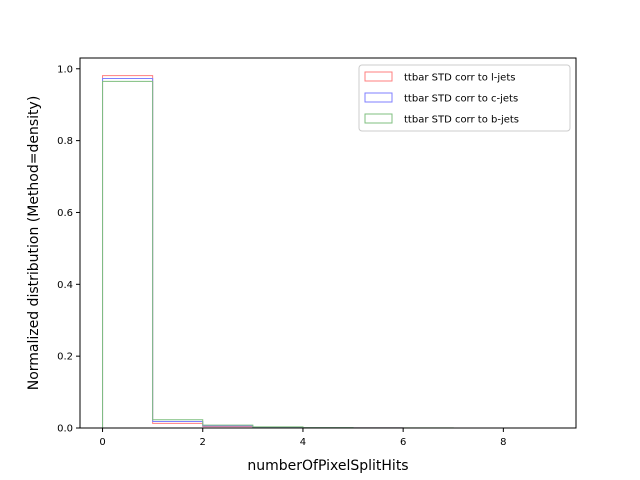  I want to click on x-axis-ticks: 0 2 4 6 8, so click(303, 438).